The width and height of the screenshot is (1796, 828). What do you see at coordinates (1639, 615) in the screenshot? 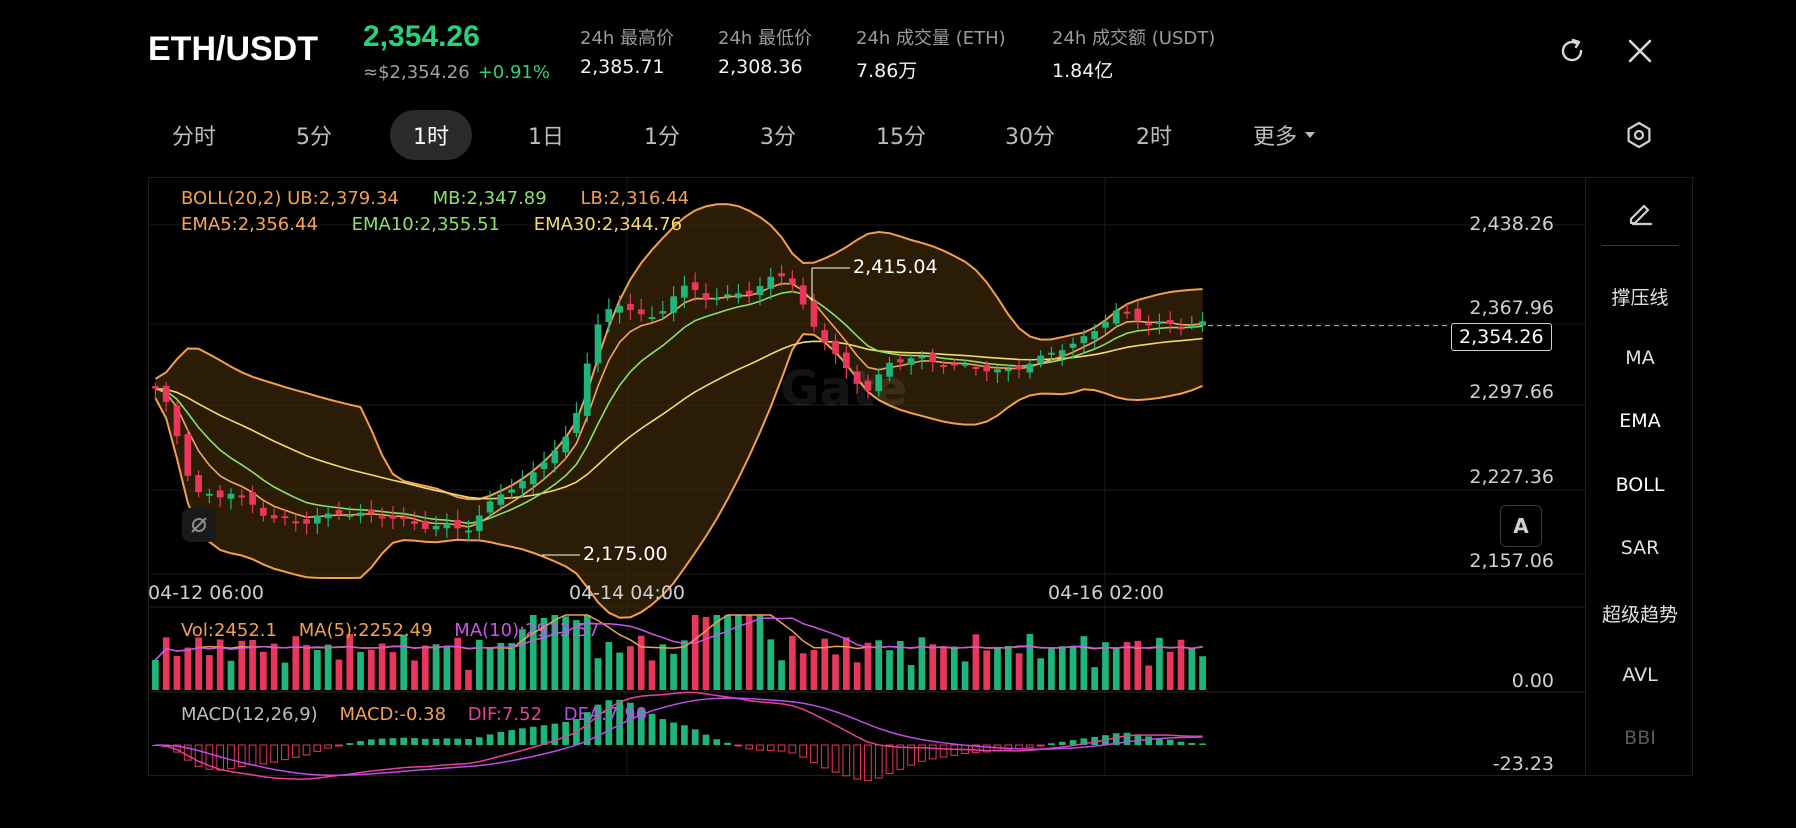
I see `sidebar-item-supertrend: 超级趋势` at bounding box center [1639, 615].